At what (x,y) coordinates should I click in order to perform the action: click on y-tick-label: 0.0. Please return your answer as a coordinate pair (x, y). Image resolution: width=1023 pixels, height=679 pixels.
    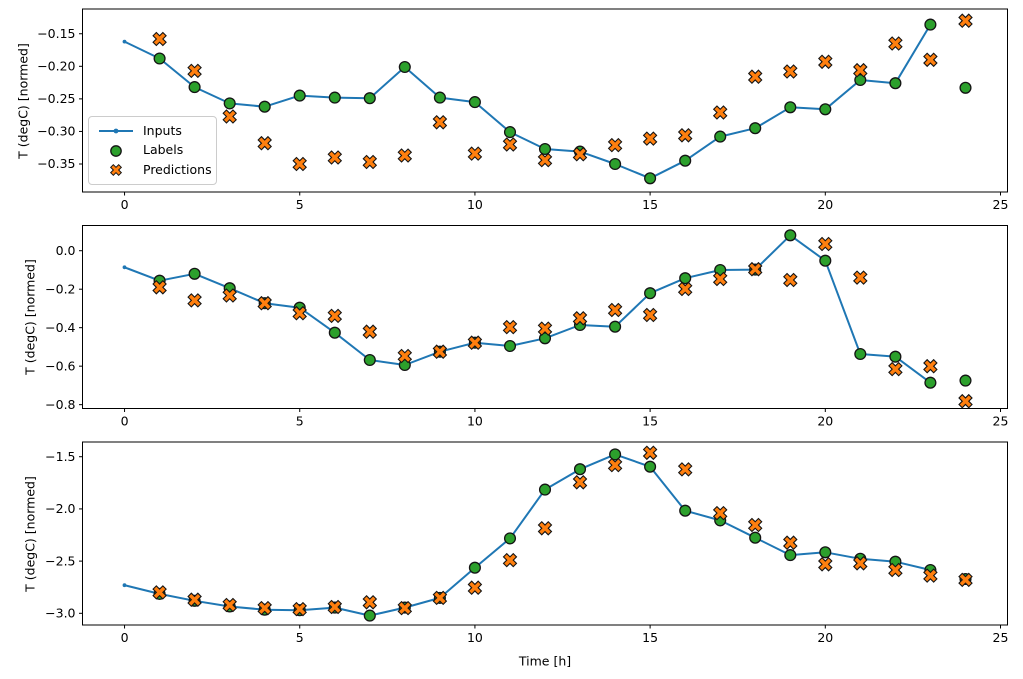
    Looking at the image, I should click on (66, 250).